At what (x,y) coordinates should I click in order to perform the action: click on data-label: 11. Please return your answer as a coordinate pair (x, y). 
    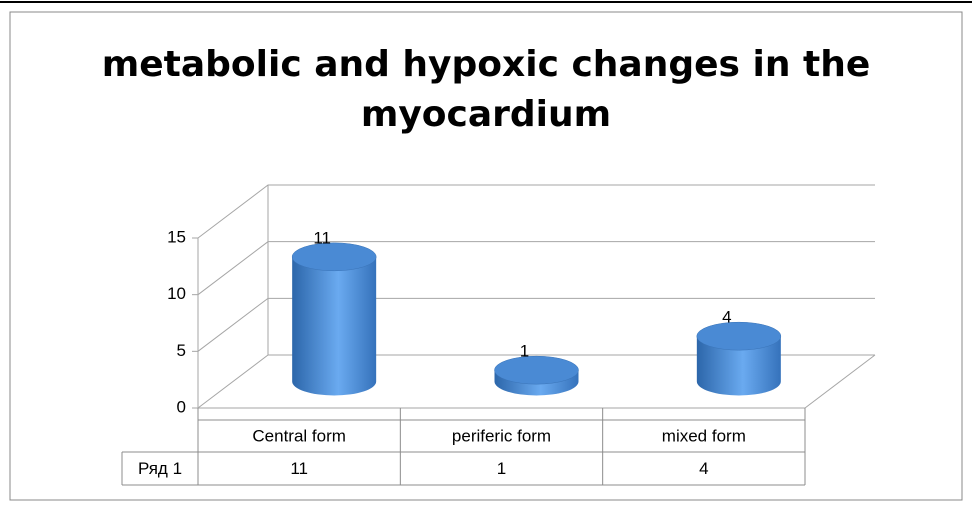
    Looking at the image, I should click on (322, 237).